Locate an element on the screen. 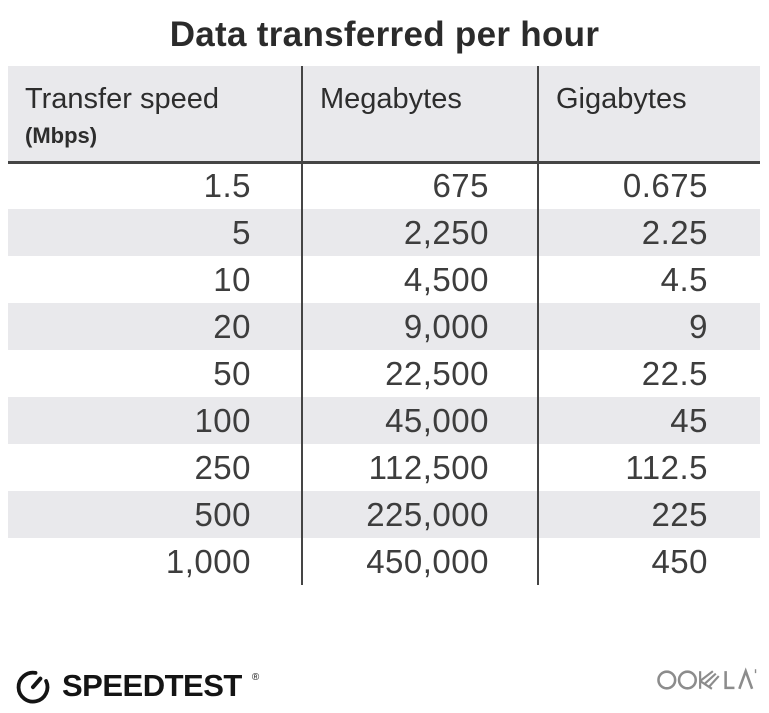 The width and height of the screenshot is (769, 713). table-row: 5 2,250 2.25 is located at coordinates (384, 232).